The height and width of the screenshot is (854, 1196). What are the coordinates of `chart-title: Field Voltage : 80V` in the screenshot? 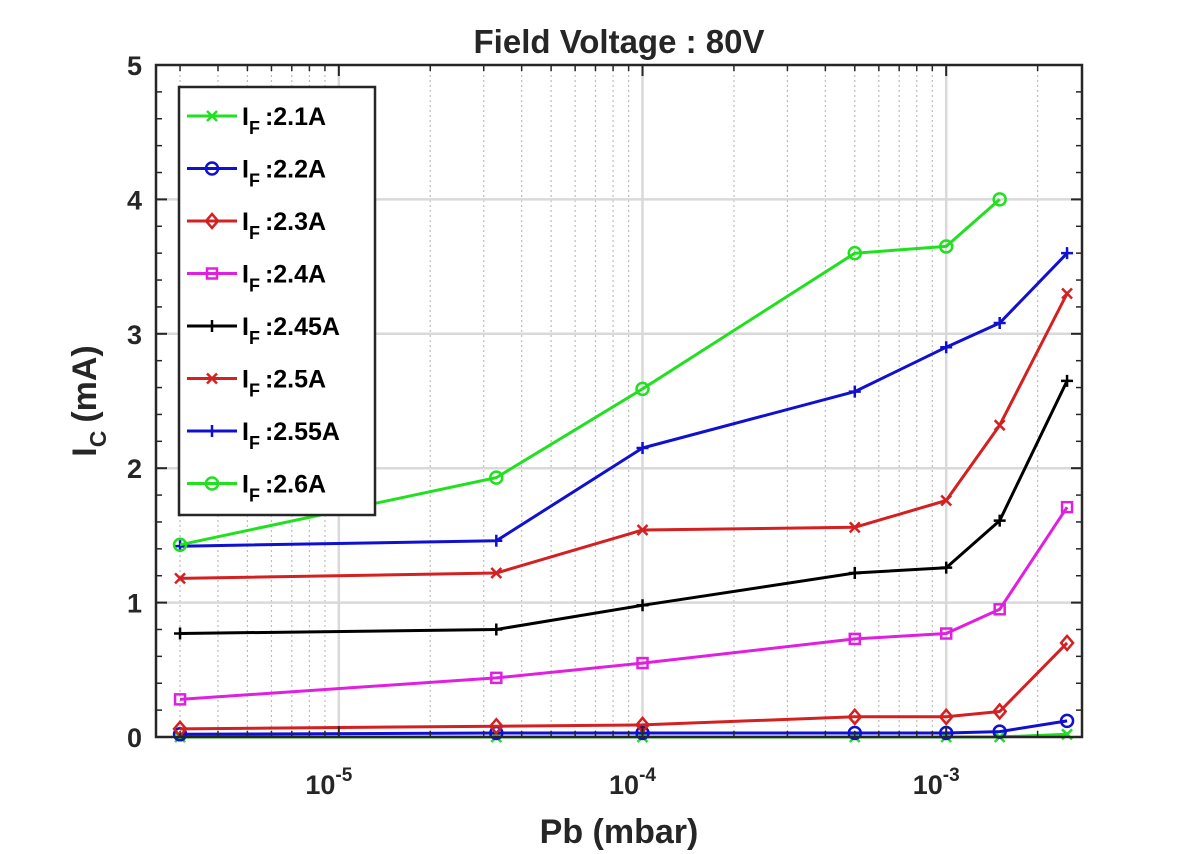 It's located at (619, 41).